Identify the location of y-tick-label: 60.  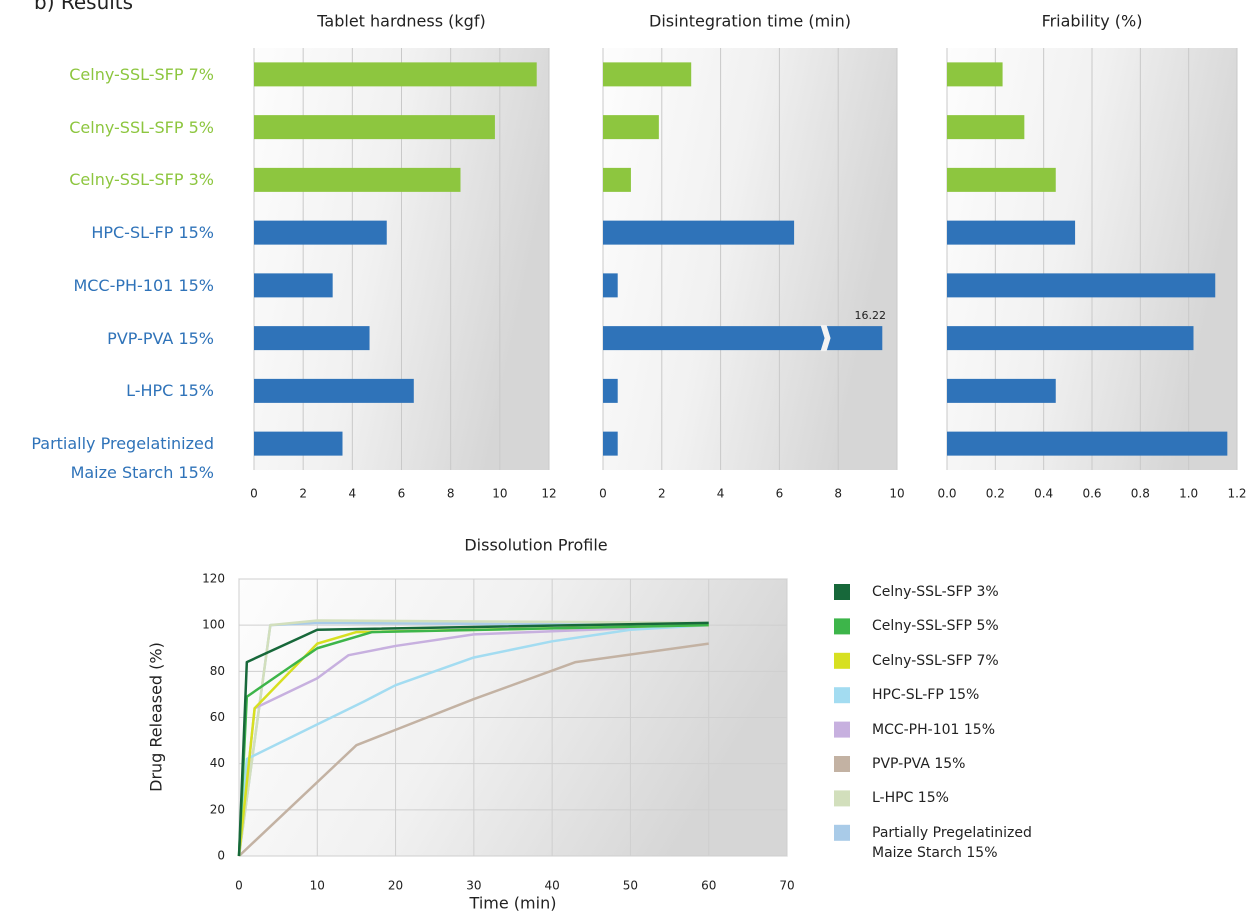
(217, 717).